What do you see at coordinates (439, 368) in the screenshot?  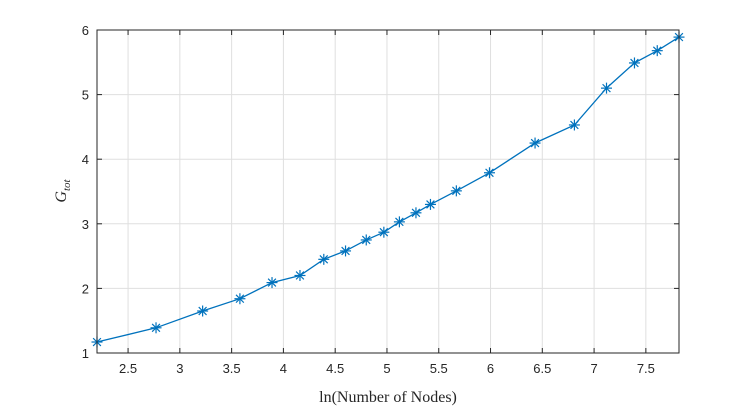 I see `x-tick-label: 5.5` at bounding box center [439, 368].